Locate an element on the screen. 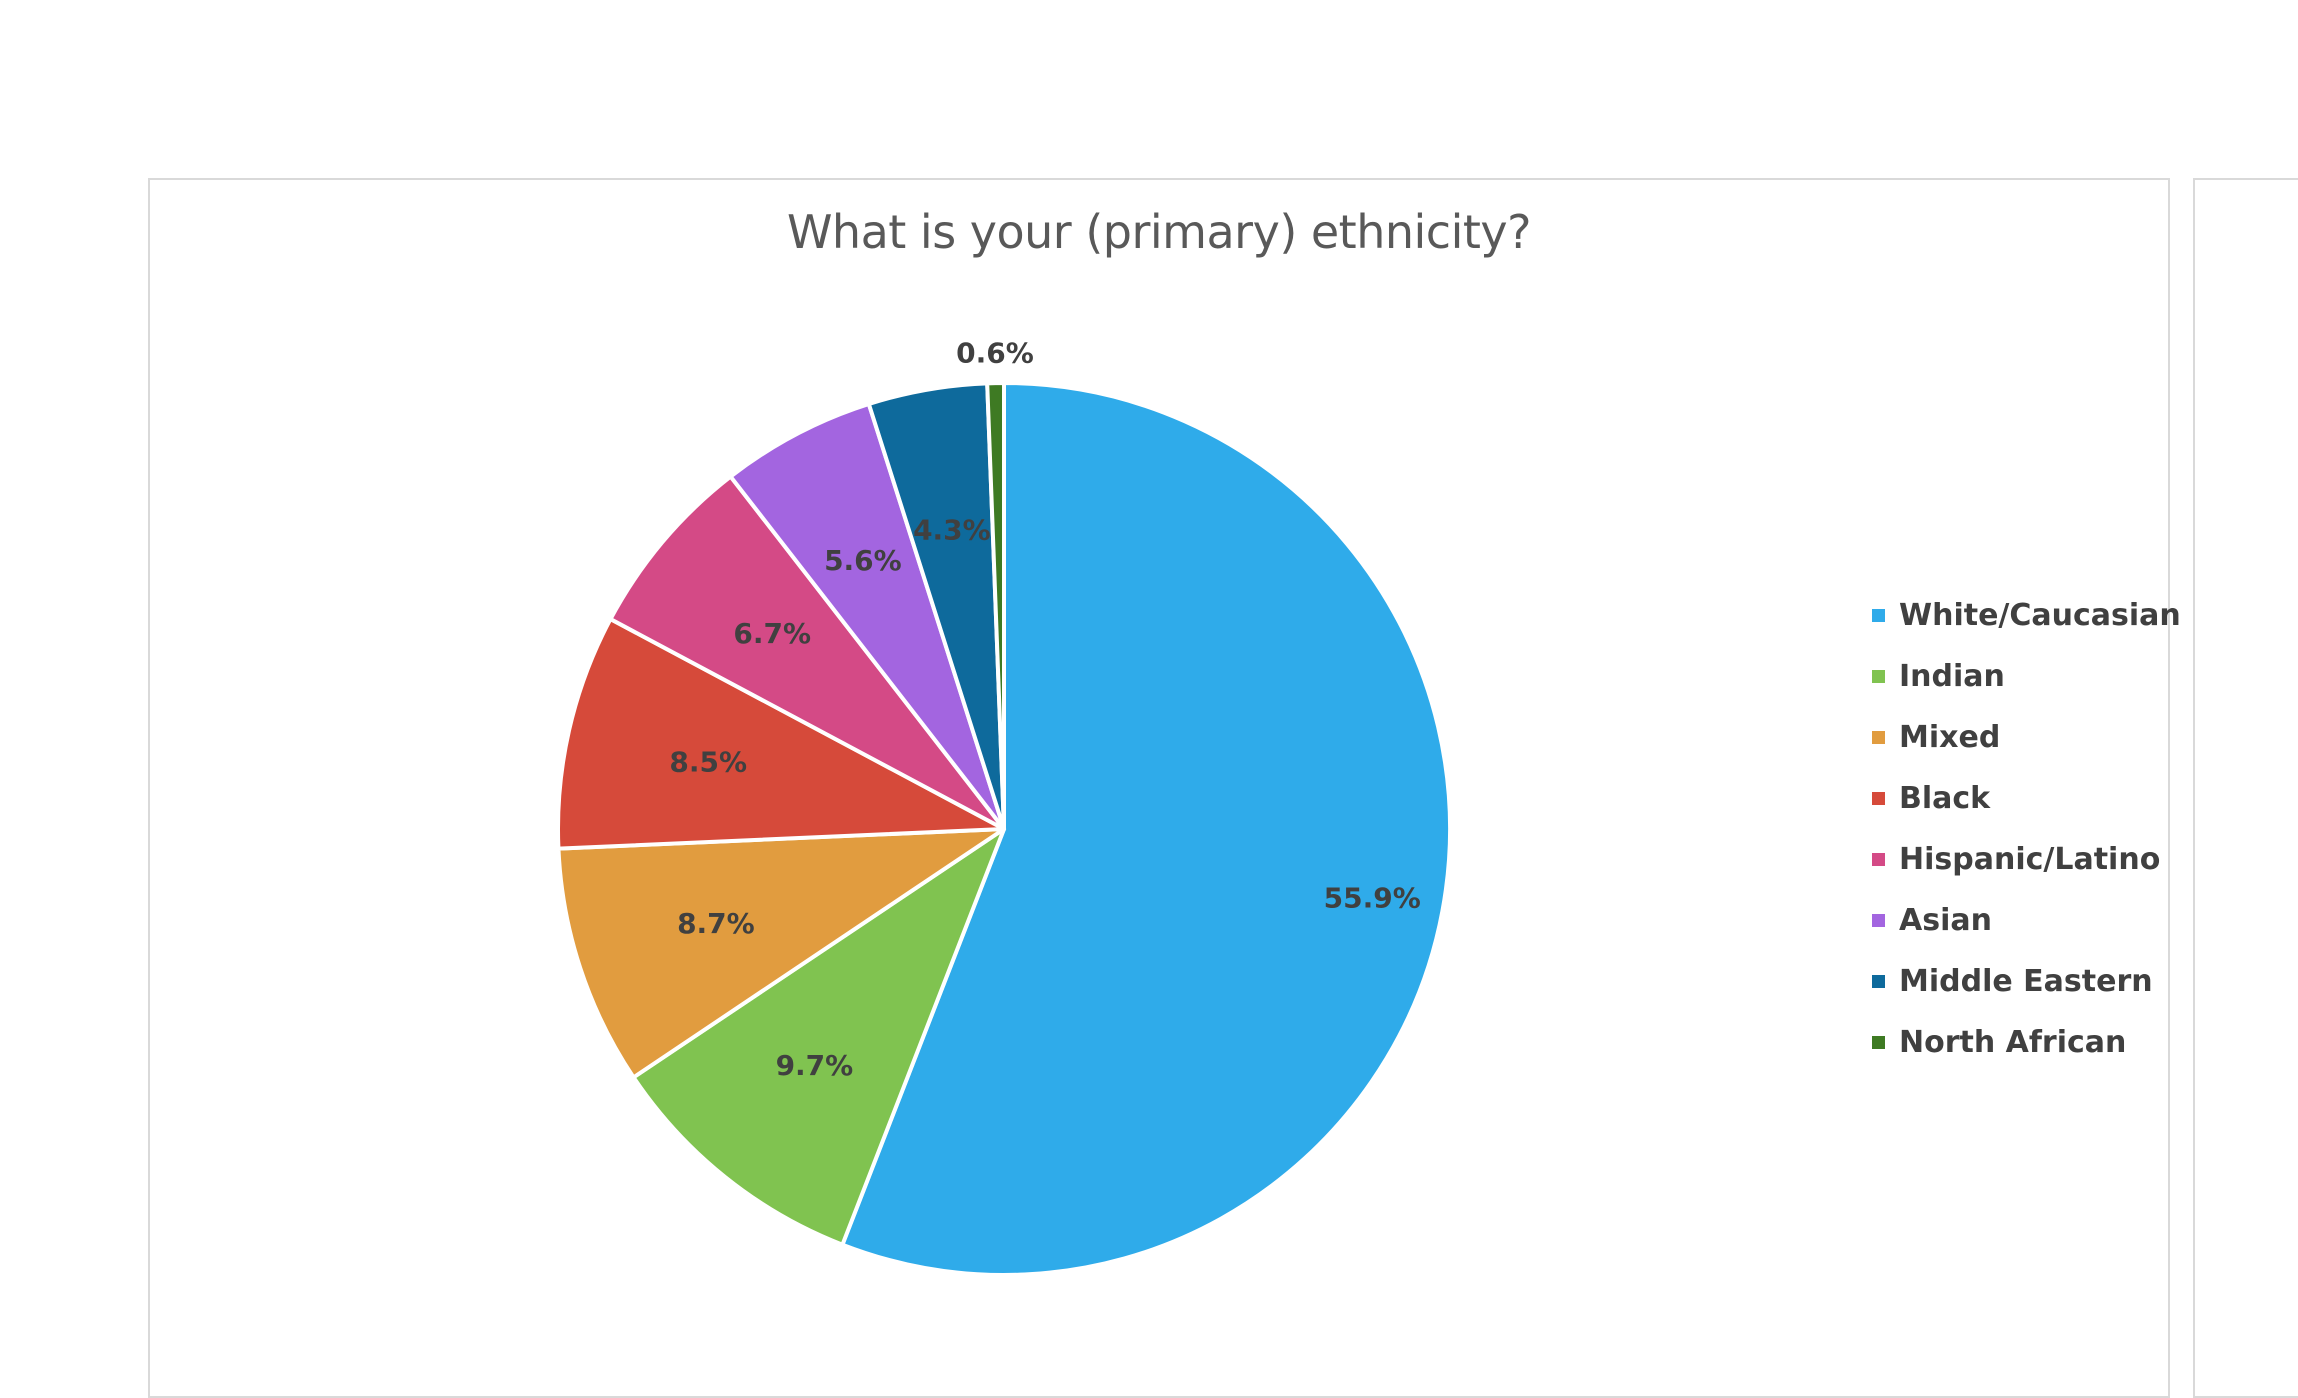 Image resolution: width=2298 pixels, height=1398 pixels. legend-label: Middle Eastern is located at coordinates (2026, 981).